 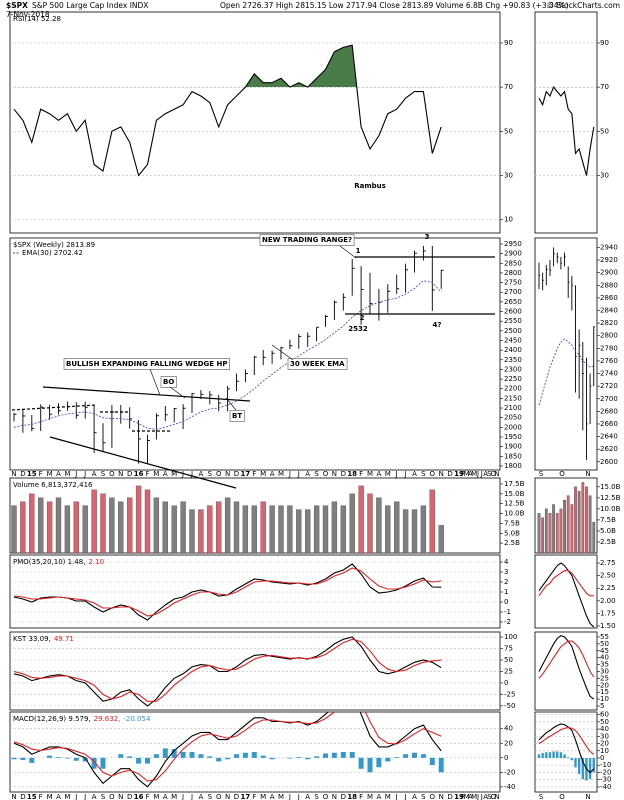 What do you see at coordinates (609, 260) in the screenshot?
I see `y-tick-label: 2920` at bounding box center [609, 260].